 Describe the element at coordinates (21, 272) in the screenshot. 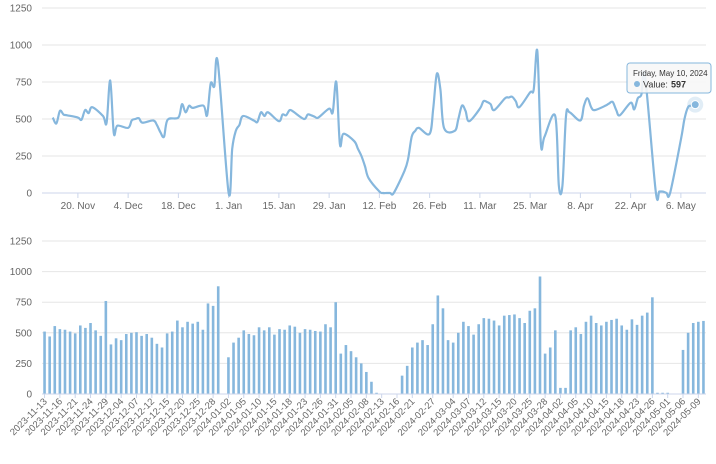

I see `y-tick-label: 1000` at that location.